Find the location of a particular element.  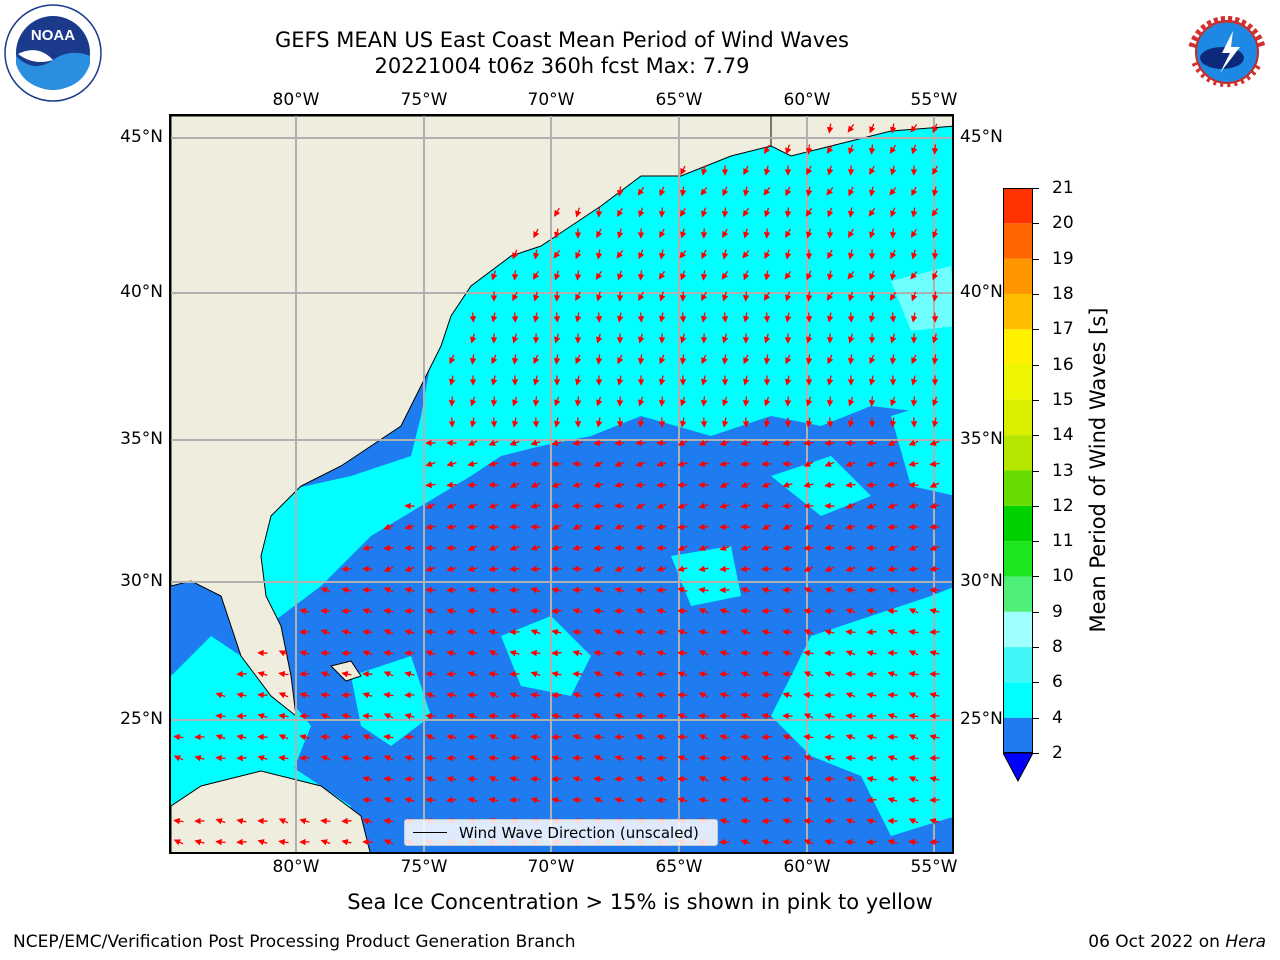

lon-tick-bottom: 75°W is located at coordinates (424, 867).